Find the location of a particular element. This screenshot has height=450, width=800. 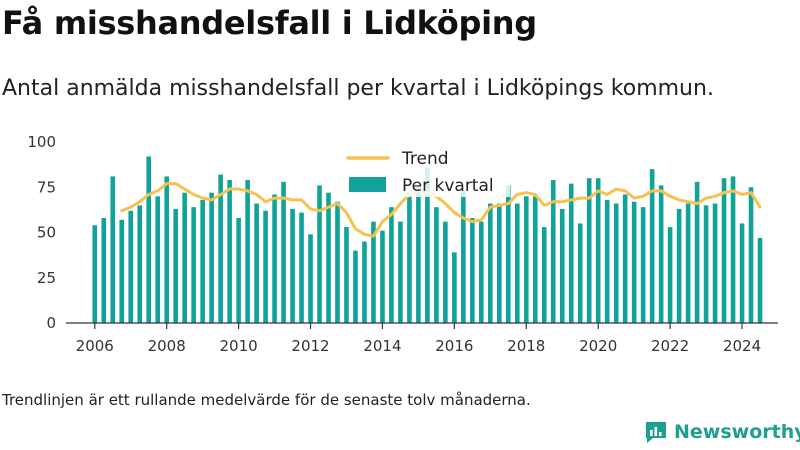

x-tick-label: 2012 is located at coordinates (310, 346).